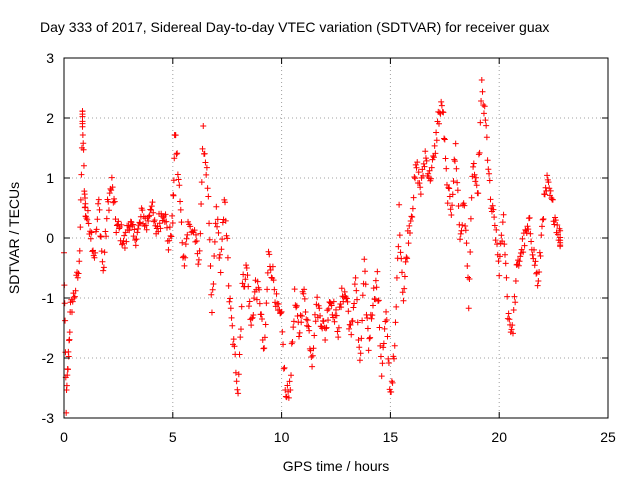 The height and width of the screenshot is (480, 640). Describe the element at coordinates (48, 358) in the screenshot. I see `y-tick-label: -2` at that location.